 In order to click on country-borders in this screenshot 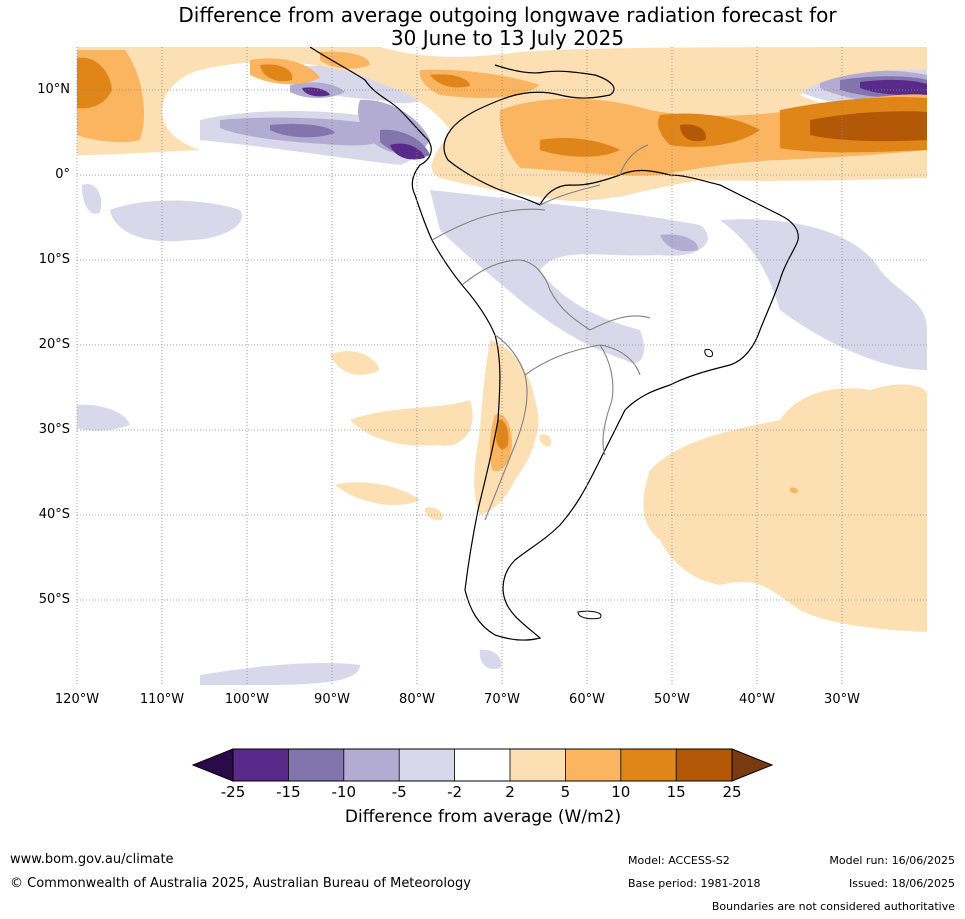, I will do `click(541, 332)`.